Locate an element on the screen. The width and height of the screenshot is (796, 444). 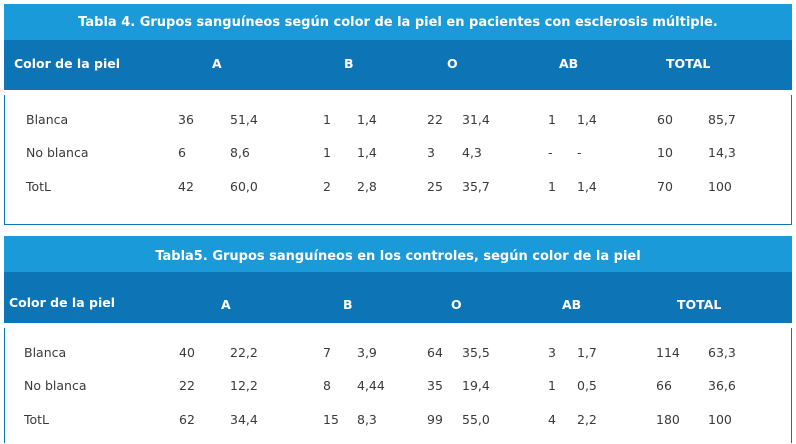
cell-a-n: 40 is located at coordinates (187, 352).